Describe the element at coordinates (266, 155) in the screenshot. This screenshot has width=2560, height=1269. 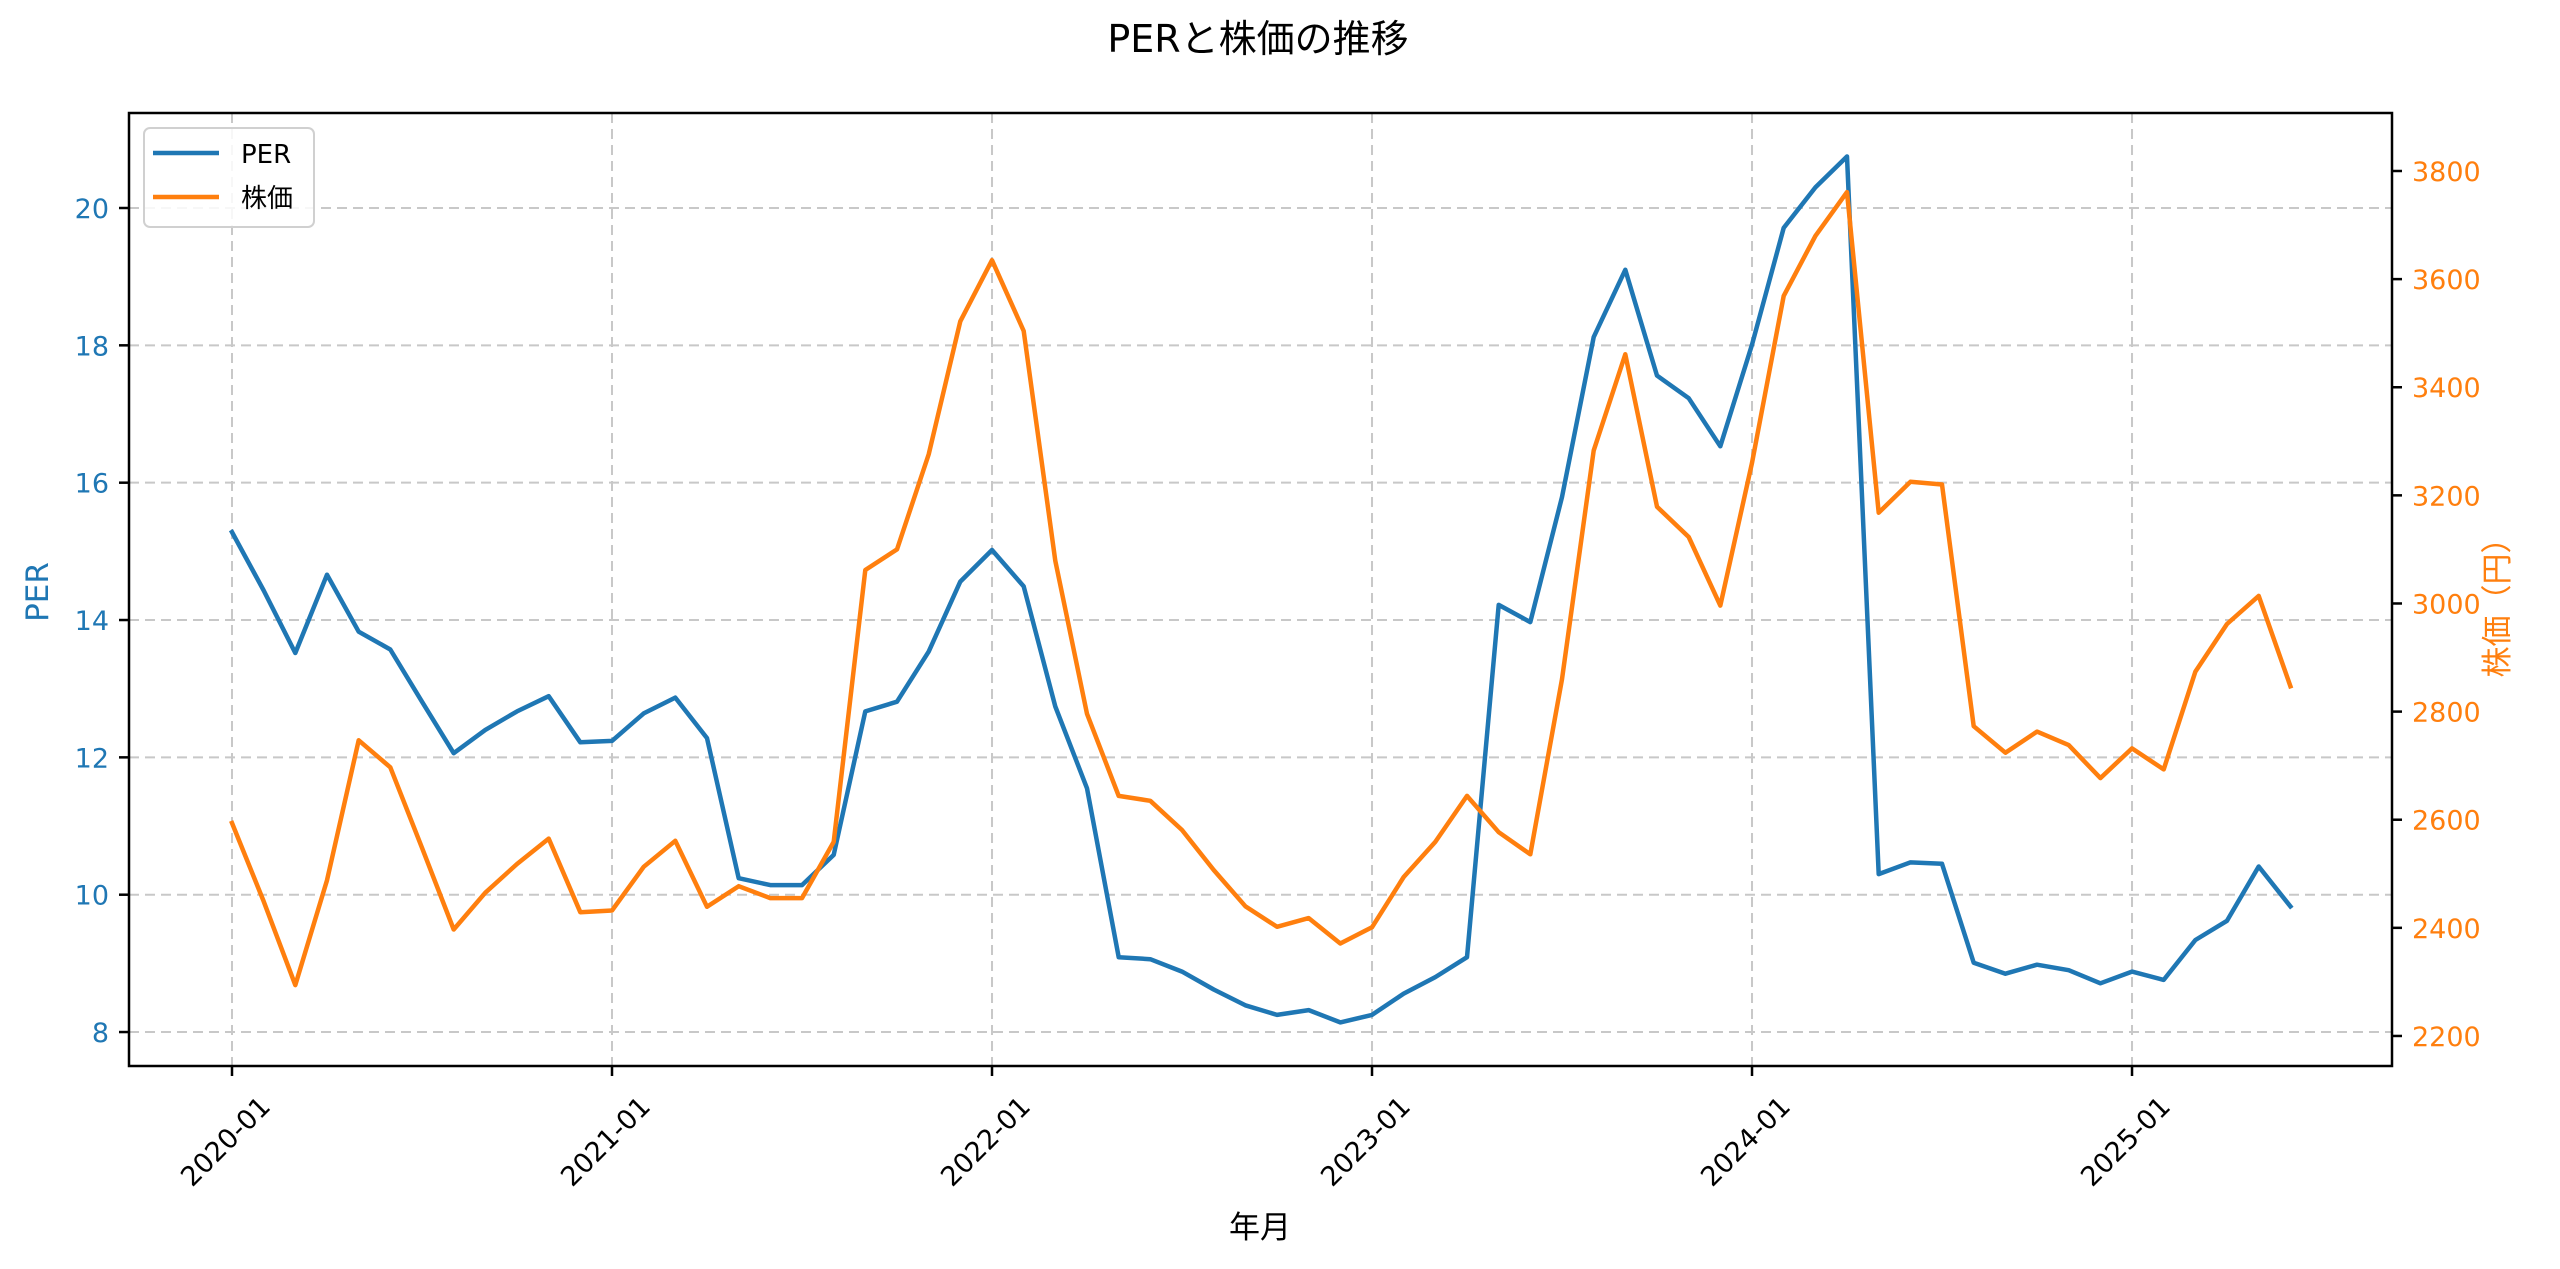
I see `legend-per-label: PER` at that location.